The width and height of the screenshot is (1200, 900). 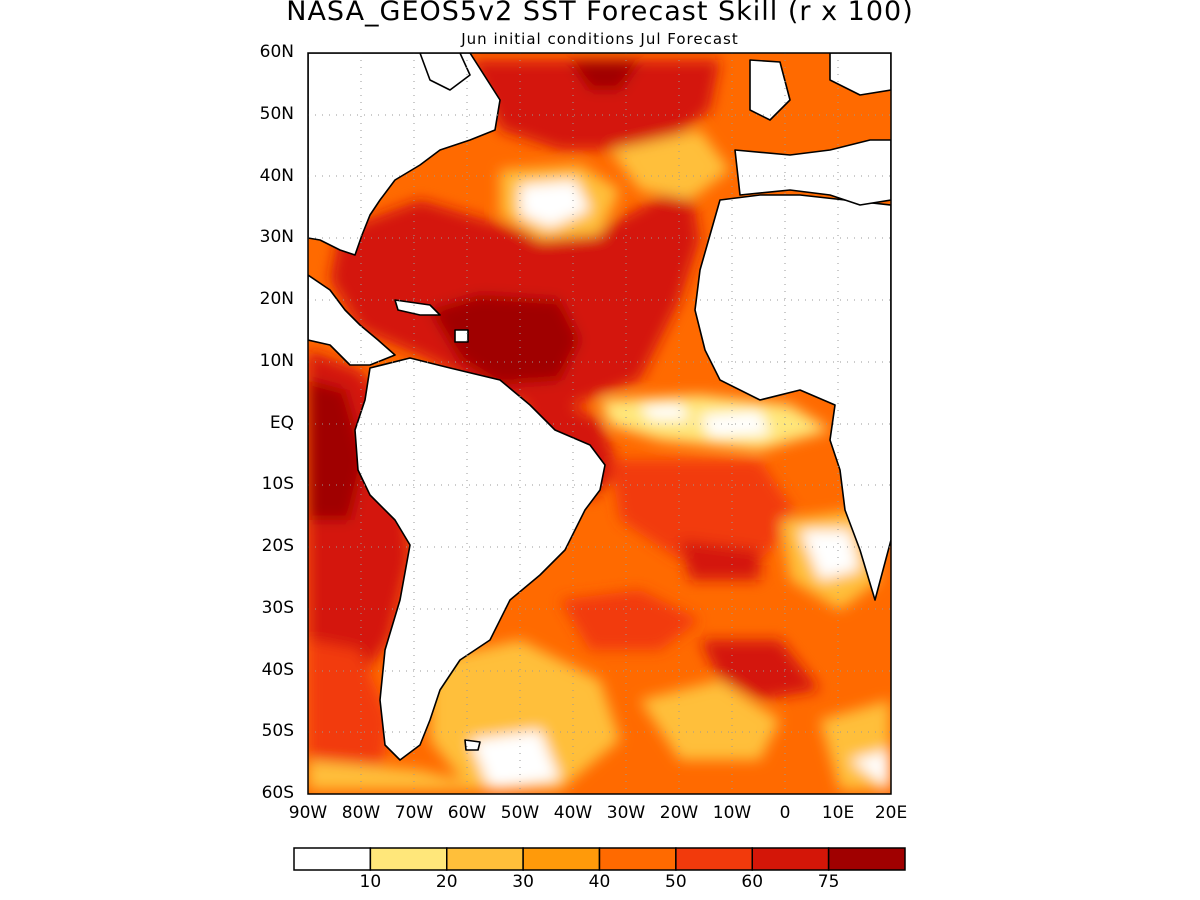 I want to click on lon-label: 80W, so click(x=361, y=813).